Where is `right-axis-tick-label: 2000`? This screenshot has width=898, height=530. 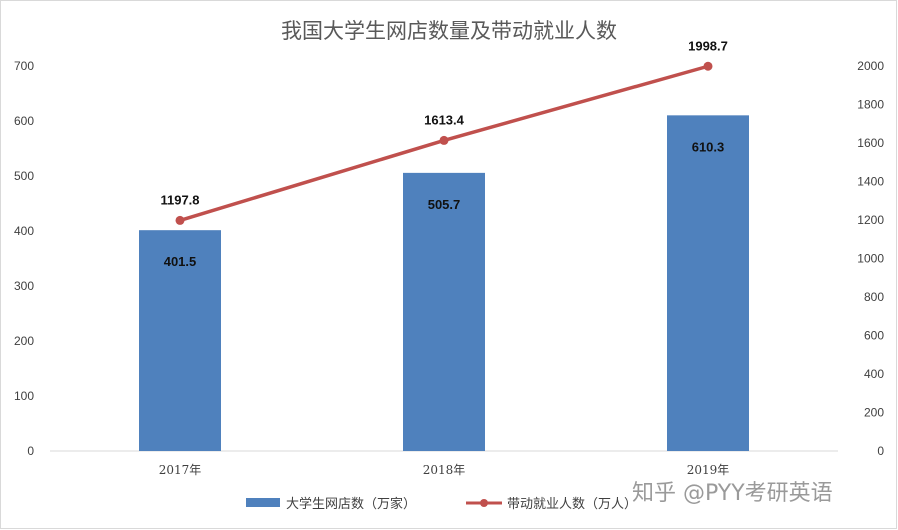 right-axis-tick-label: 2000 is located at coordinates (870, 66).